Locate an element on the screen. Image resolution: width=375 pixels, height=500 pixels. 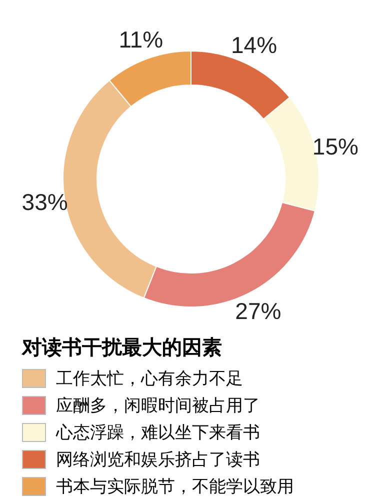
data-label: 11% is located at coordinates (141, 39).